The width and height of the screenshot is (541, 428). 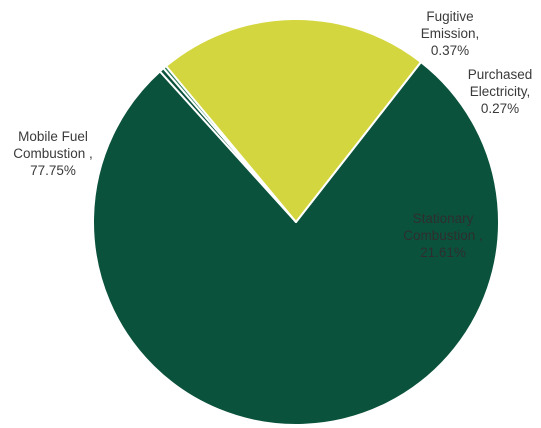 I want to click on slice-label-stationary-combustion: Stationary Combustion , 21.61%, so click(x=443, y=235).